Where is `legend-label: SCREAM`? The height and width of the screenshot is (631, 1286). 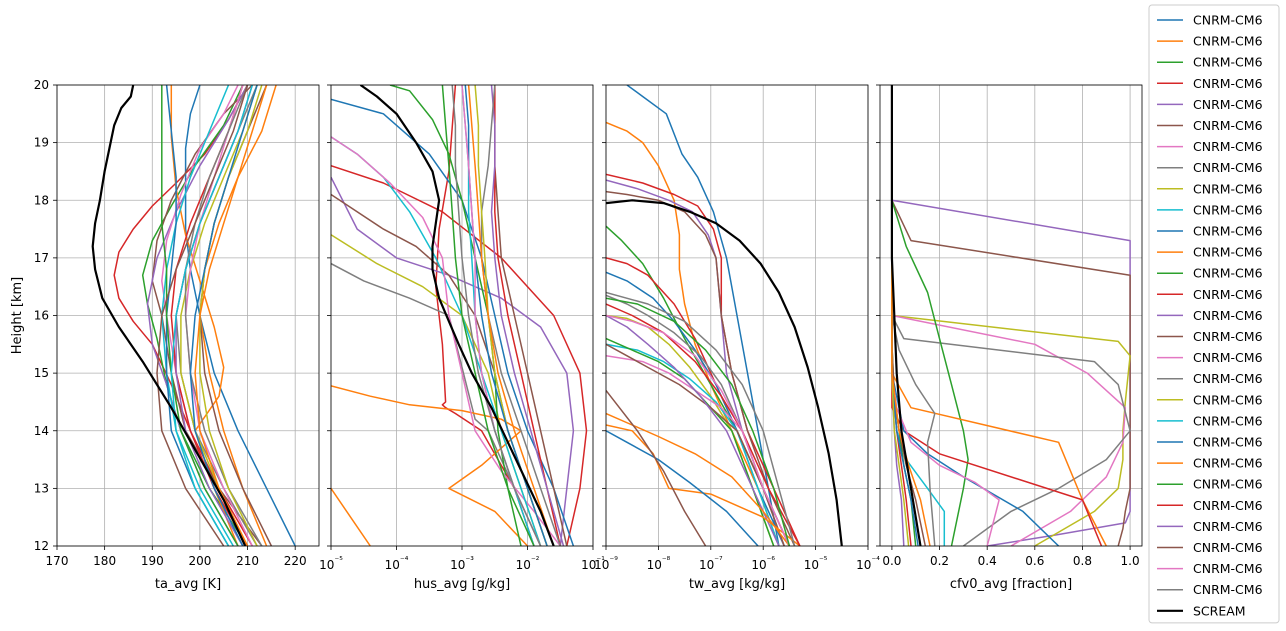
legend-label: SCREAM is located at coordinates (1219, 610).